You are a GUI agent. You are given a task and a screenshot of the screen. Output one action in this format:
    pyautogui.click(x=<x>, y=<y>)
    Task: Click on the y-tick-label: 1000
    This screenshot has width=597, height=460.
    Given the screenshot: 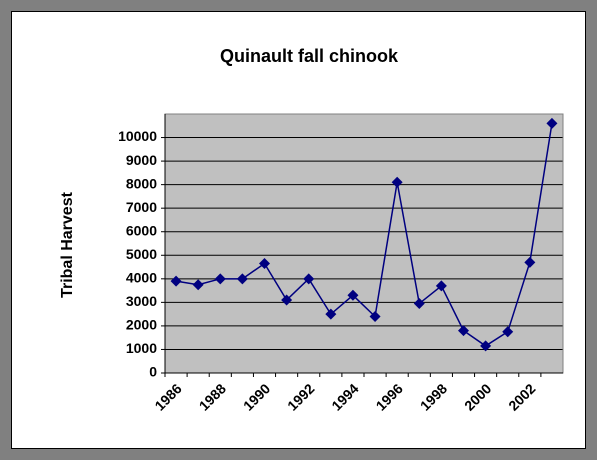 What is the action you would take?
    pyautogui.click(x=141, y=348)
    